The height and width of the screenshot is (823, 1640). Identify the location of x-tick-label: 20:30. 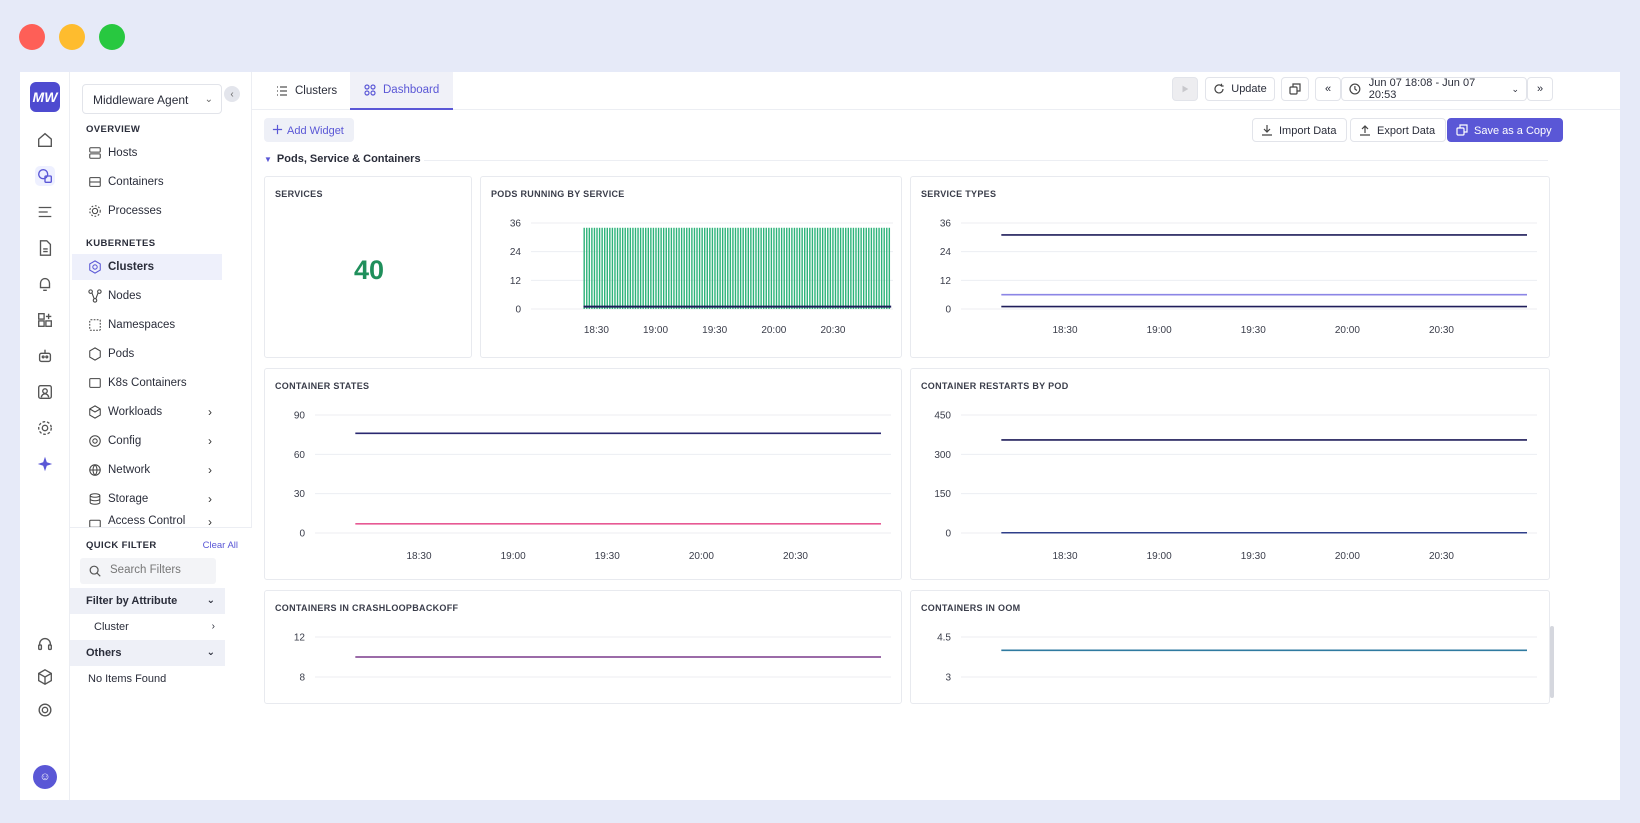
(1441, 330).